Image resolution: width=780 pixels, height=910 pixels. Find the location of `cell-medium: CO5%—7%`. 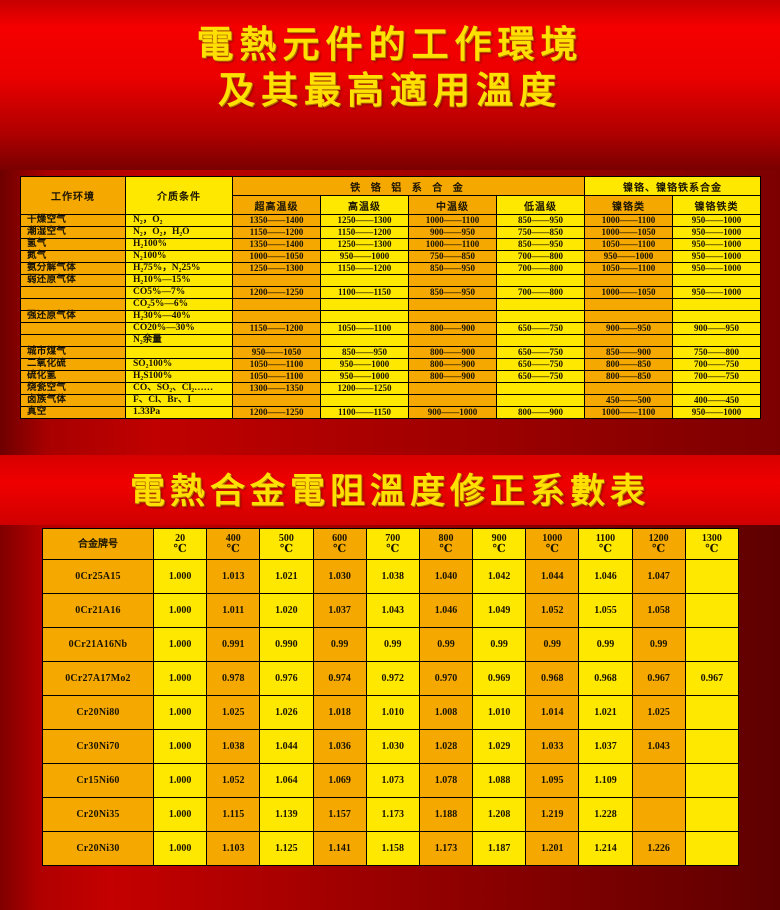

cell-medium: CO5%—7% is located at coordinates (179, 292).